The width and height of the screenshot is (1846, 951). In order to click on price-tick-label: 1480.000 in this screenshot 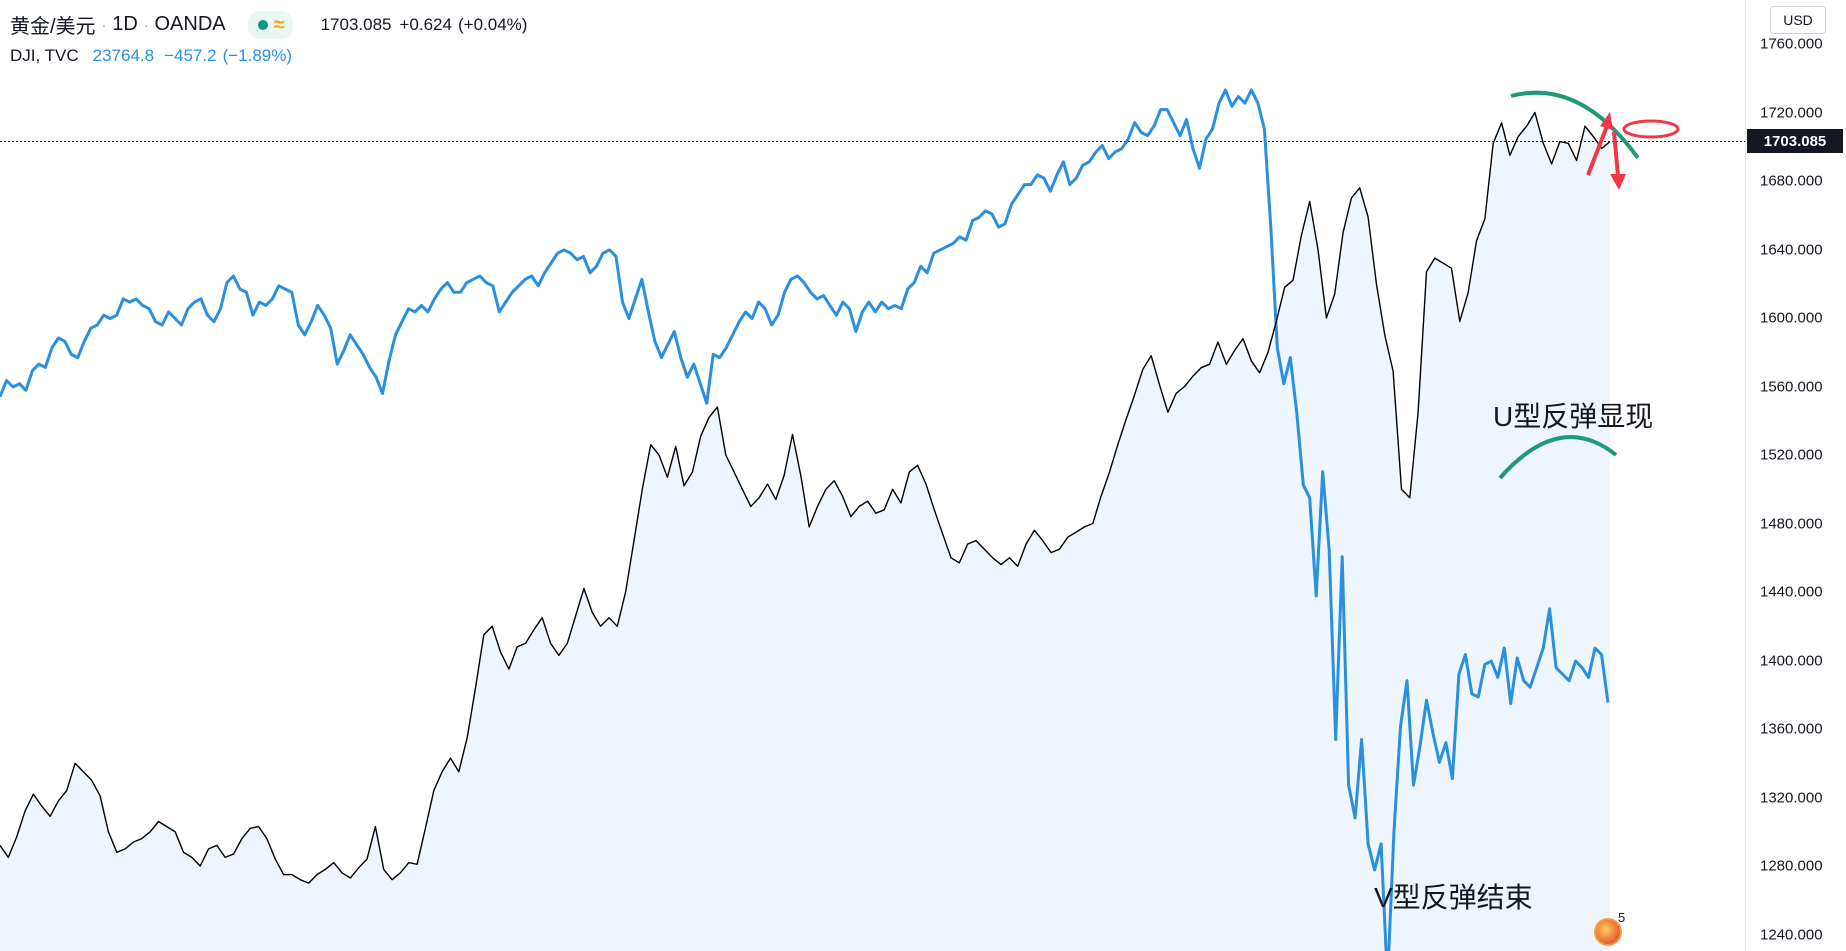, I will do `click(1791, 523)`.